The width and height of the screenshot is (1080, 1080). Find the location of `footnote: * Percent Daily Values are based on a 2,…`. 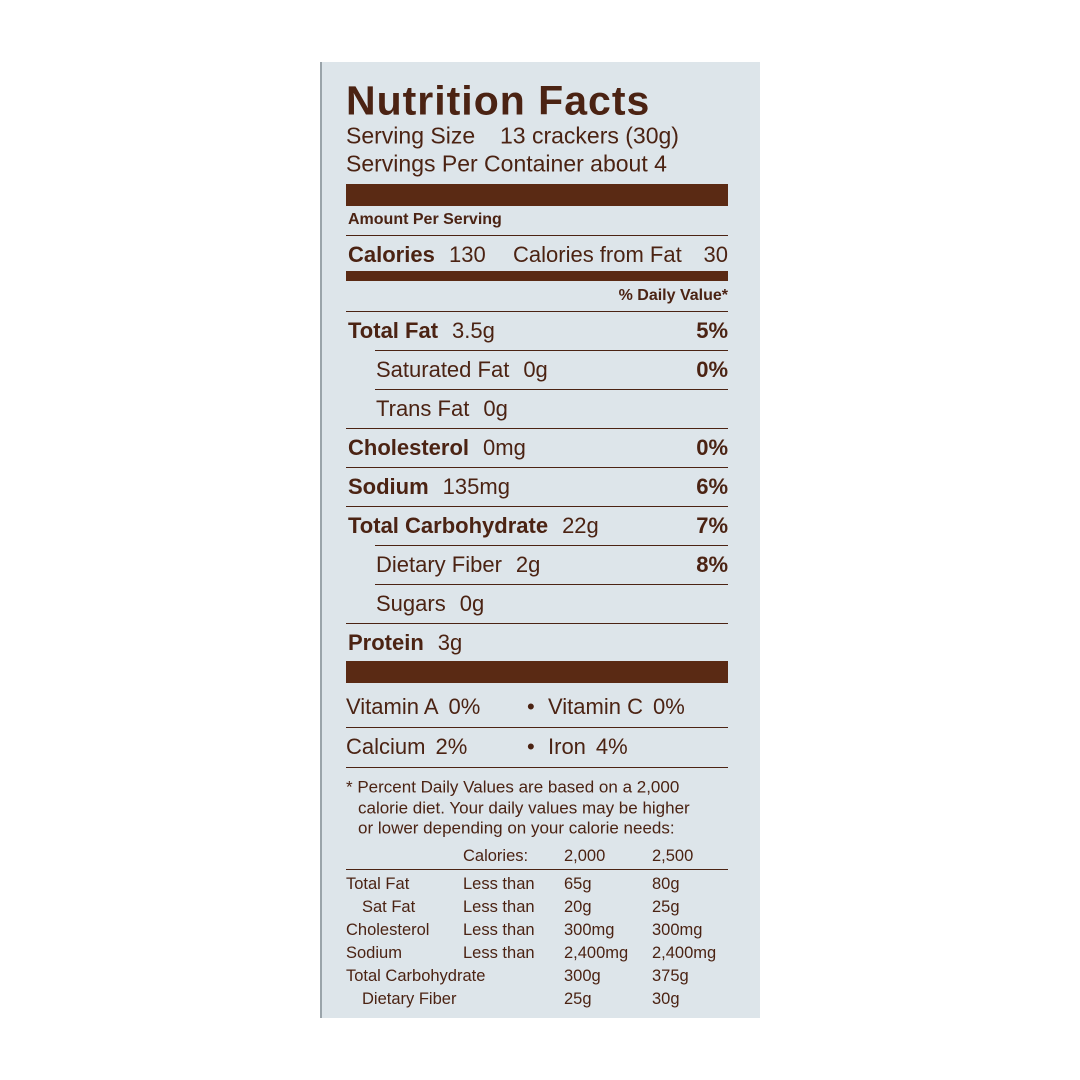

footnote: * Percent Daily Values are based on a 2,… is located at coordinates (513, 787).